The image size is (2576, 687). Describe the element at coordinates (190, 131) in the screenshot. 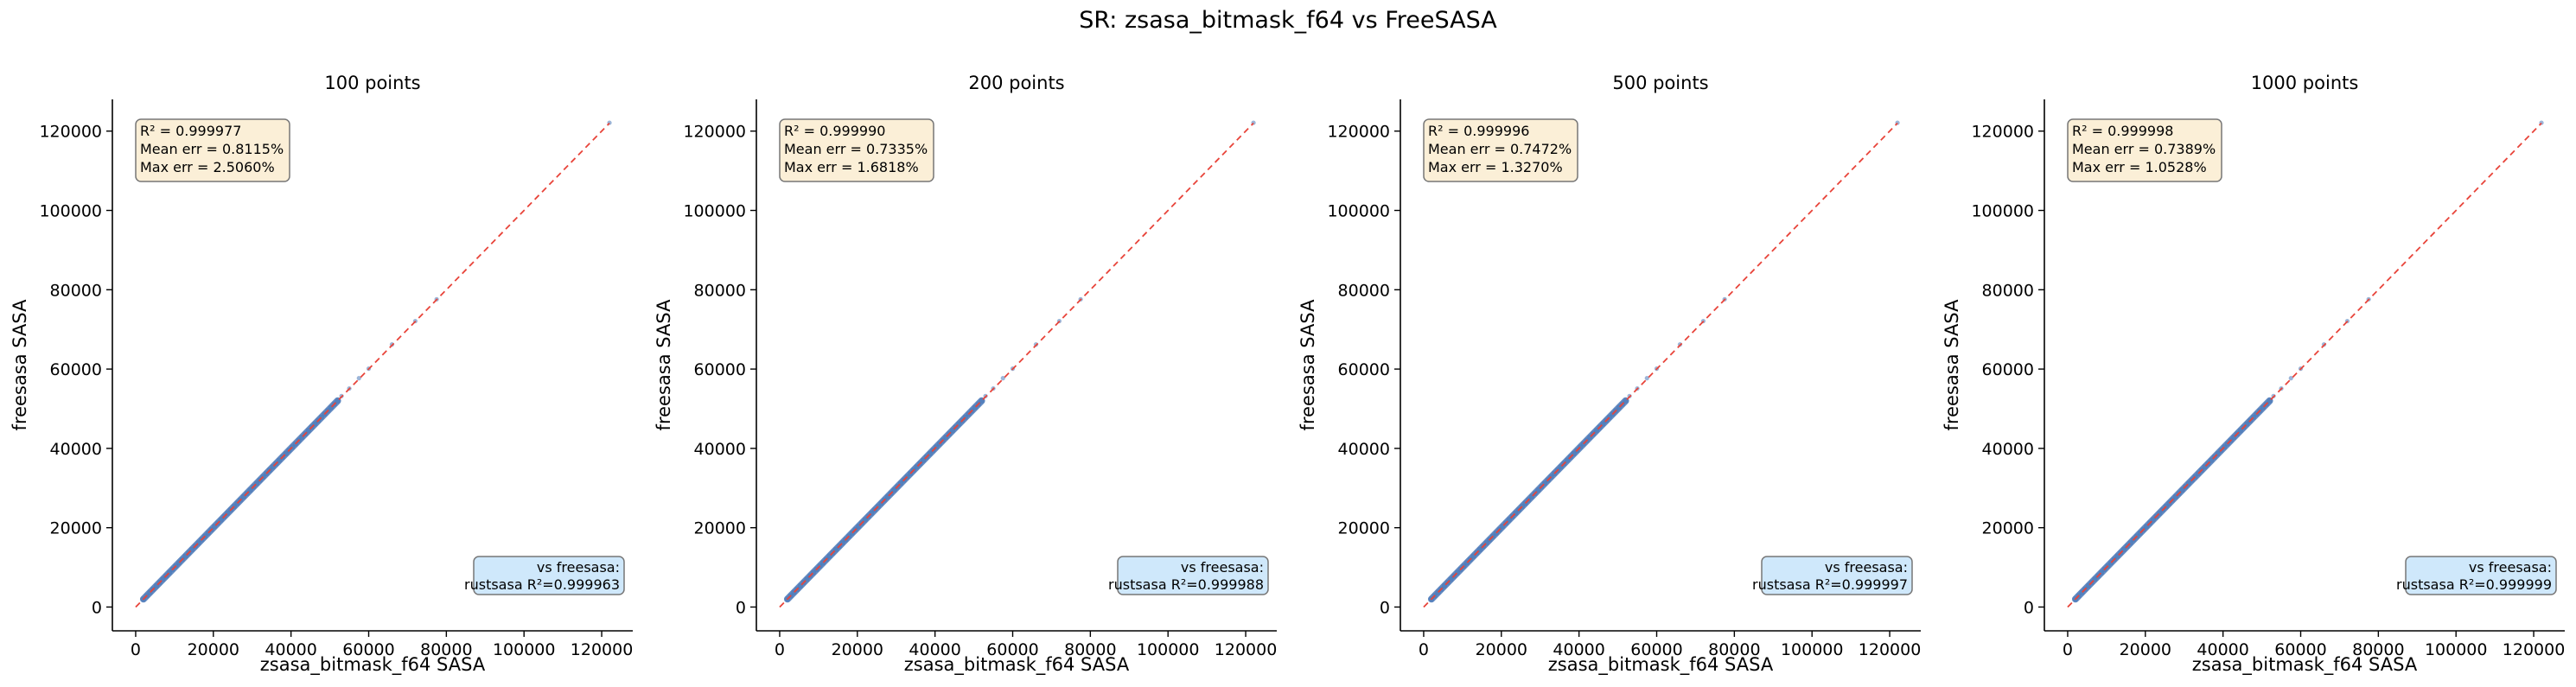

I see `stats-line: R² = 0.999977` at that location.